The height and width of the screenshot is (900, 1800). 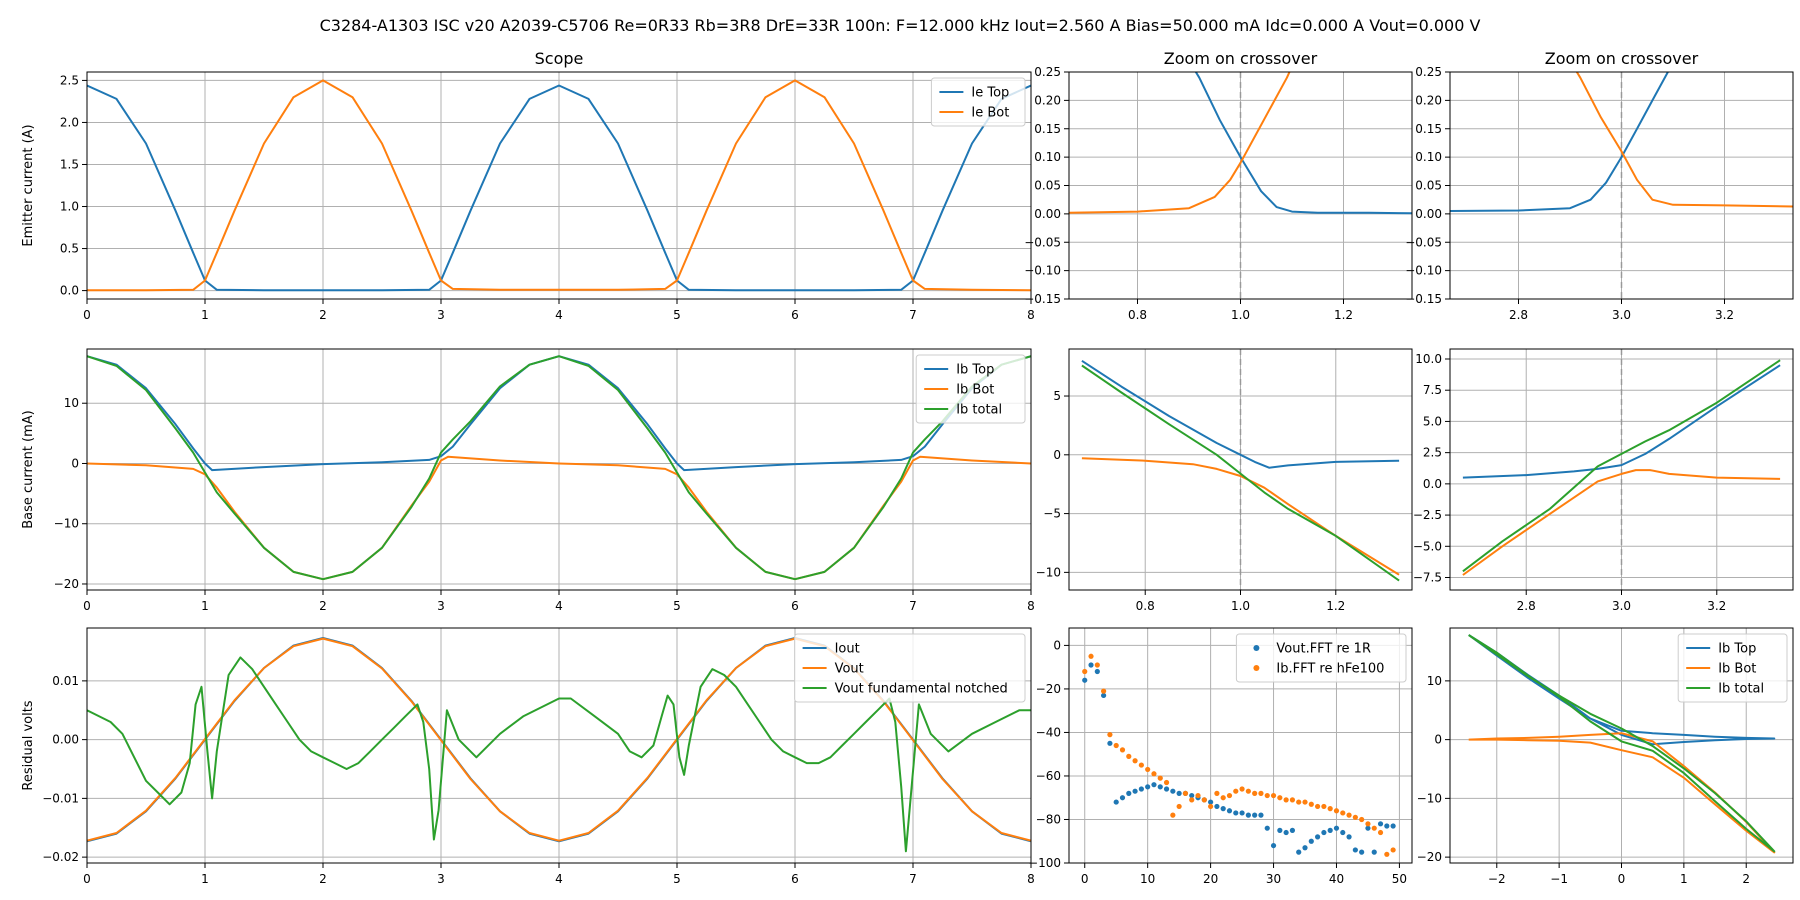 What do you see at coordinates (1621, 315) in the screenshot?
I see `x-tick-label: 3.0` at bounding box center [1621, 315].